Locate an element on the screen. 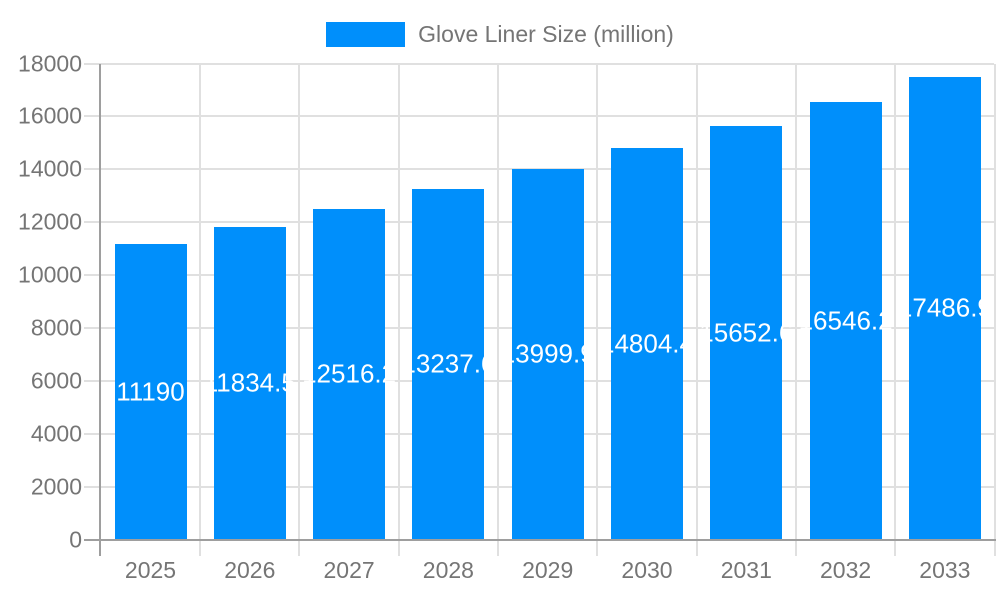 The width and height of the screenshot is (1000, 600). bar-2027 is located at coordinates (349, 374).